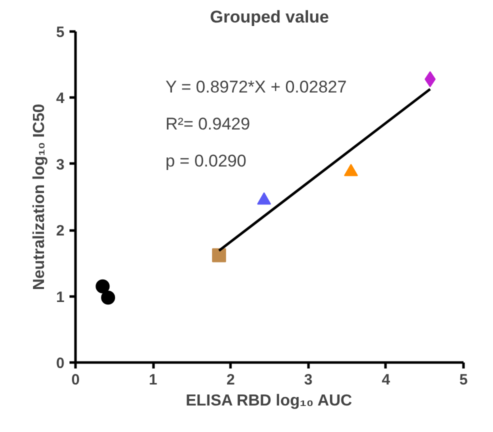  Describe the element at coordinates (206, 161) in the screenshot. I see `annotation: p = 0.0290` at that location.